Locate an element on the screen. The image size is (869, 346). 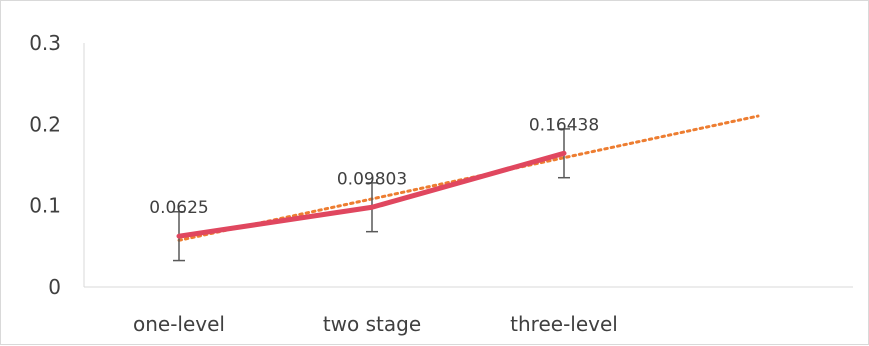
y-tick-label: 0.3 is located at coordinates (45, 43).